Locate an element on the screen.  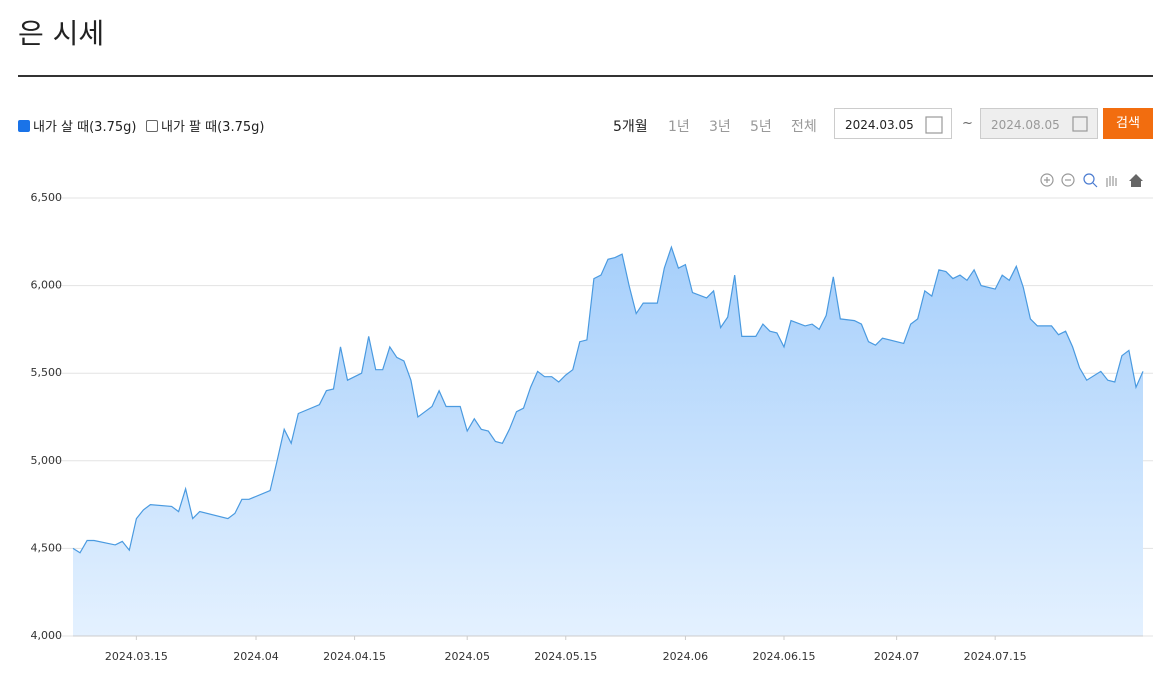
period-button: 5개월 is located at coordinates (630, 127).